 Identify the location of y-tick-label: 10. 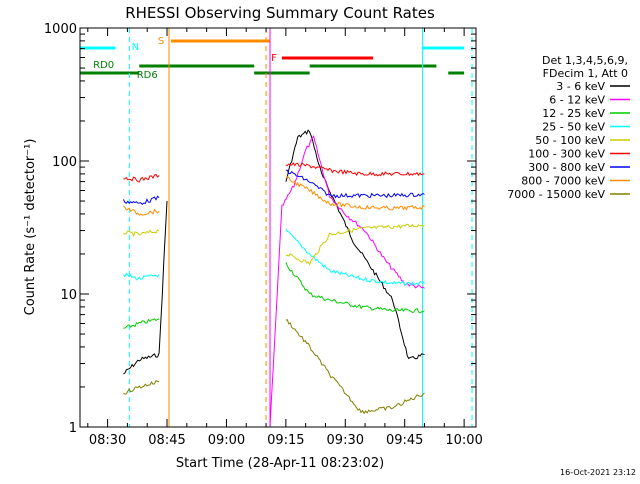
(68, 295).